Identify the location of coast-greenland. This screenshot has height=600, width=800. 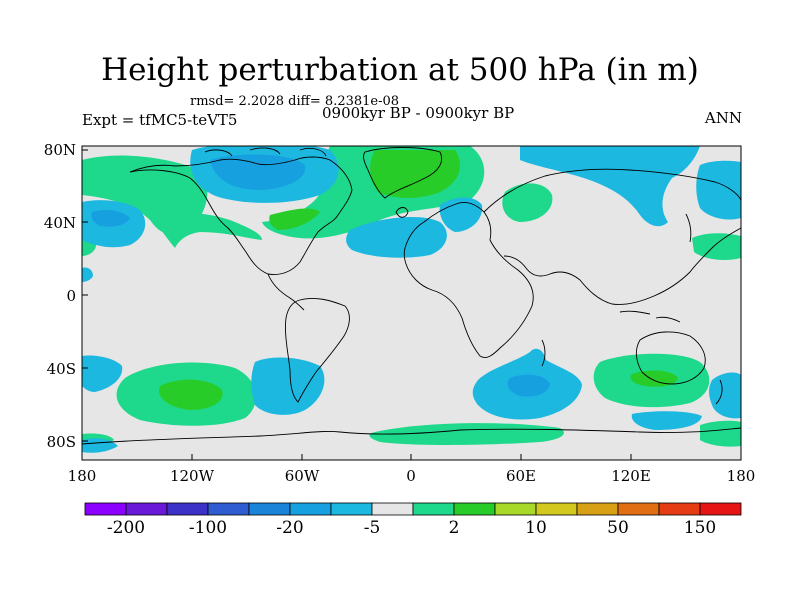
(403, 173).